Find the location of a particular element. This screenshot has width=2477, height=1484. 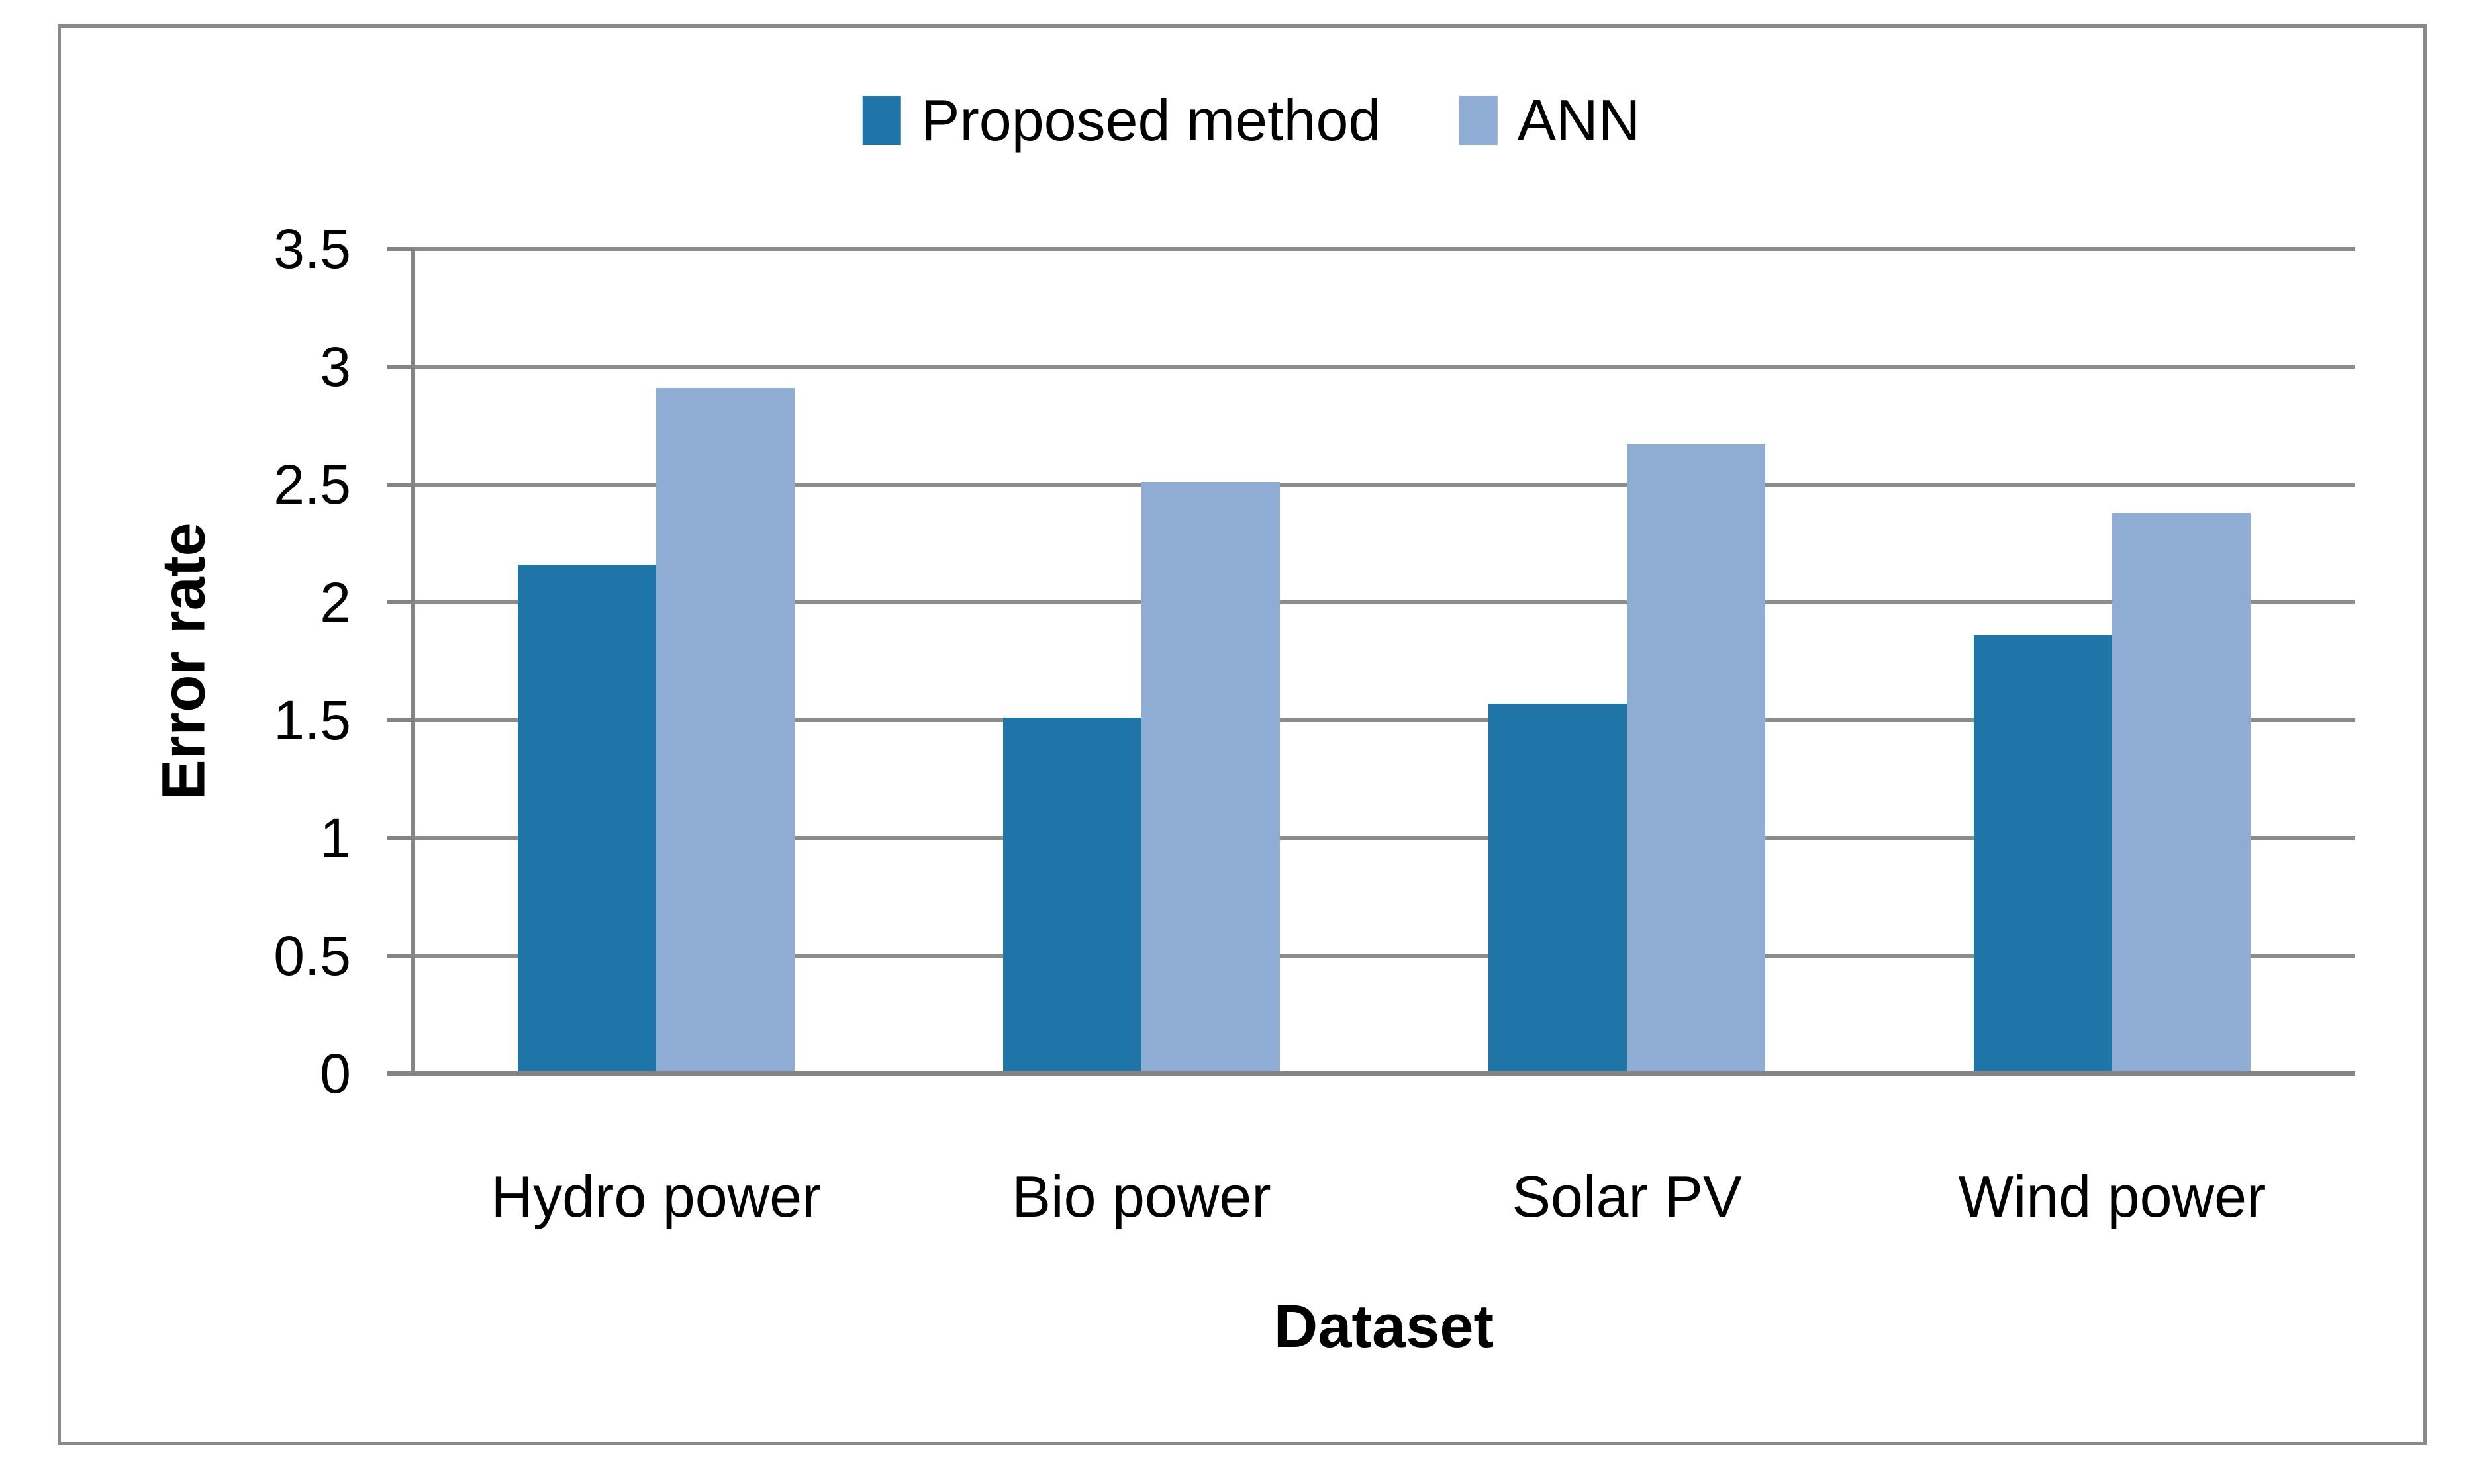

x-category-label: Bio power is located at coordinates (1141, 1196).